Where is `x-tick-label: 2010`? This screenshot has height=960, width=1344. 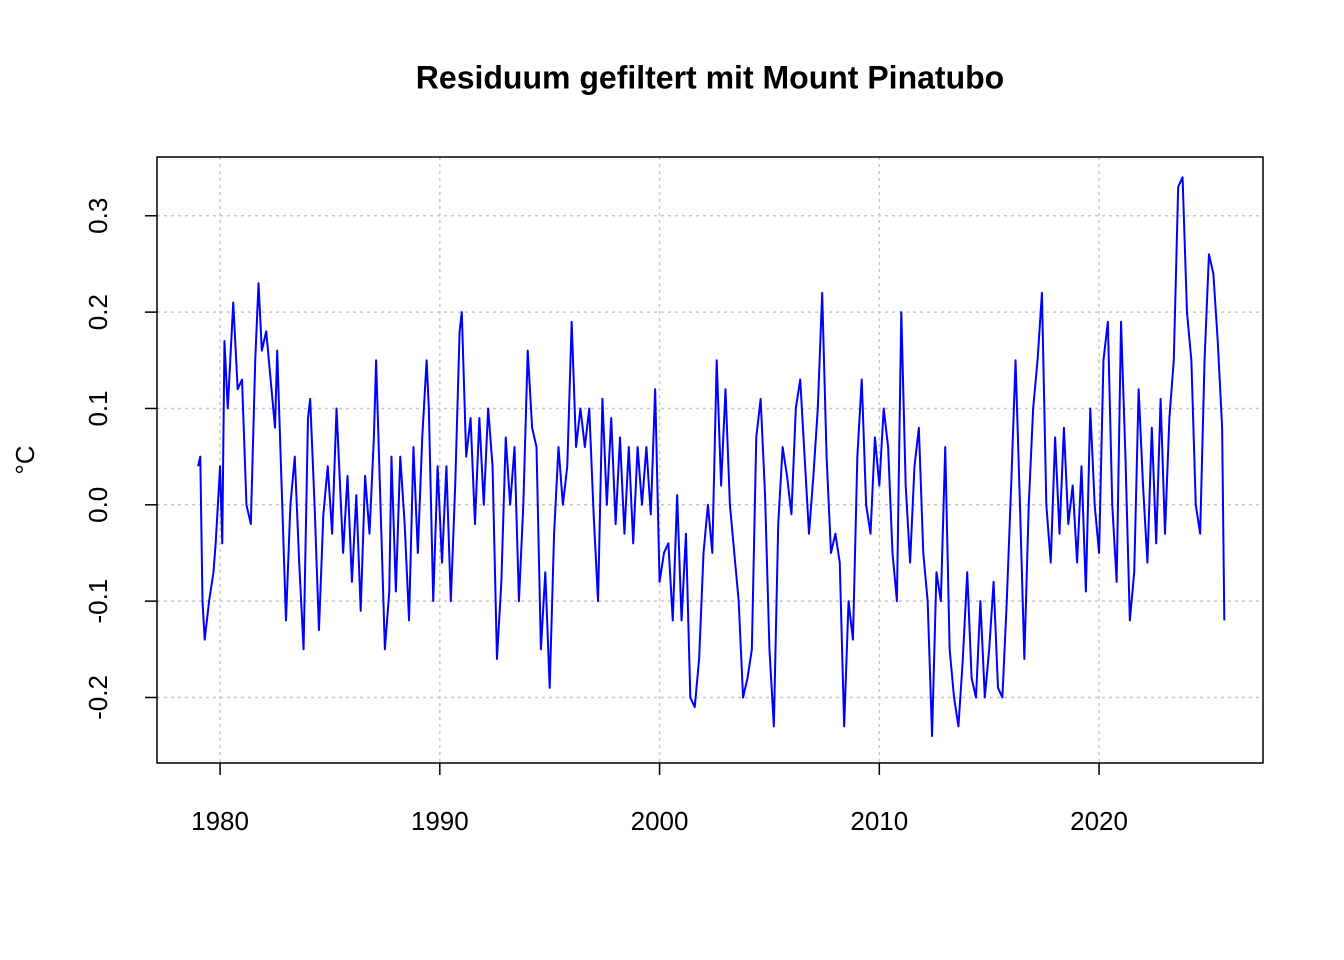
x-tick-label: 2010 is located at coordinates (879, 821).